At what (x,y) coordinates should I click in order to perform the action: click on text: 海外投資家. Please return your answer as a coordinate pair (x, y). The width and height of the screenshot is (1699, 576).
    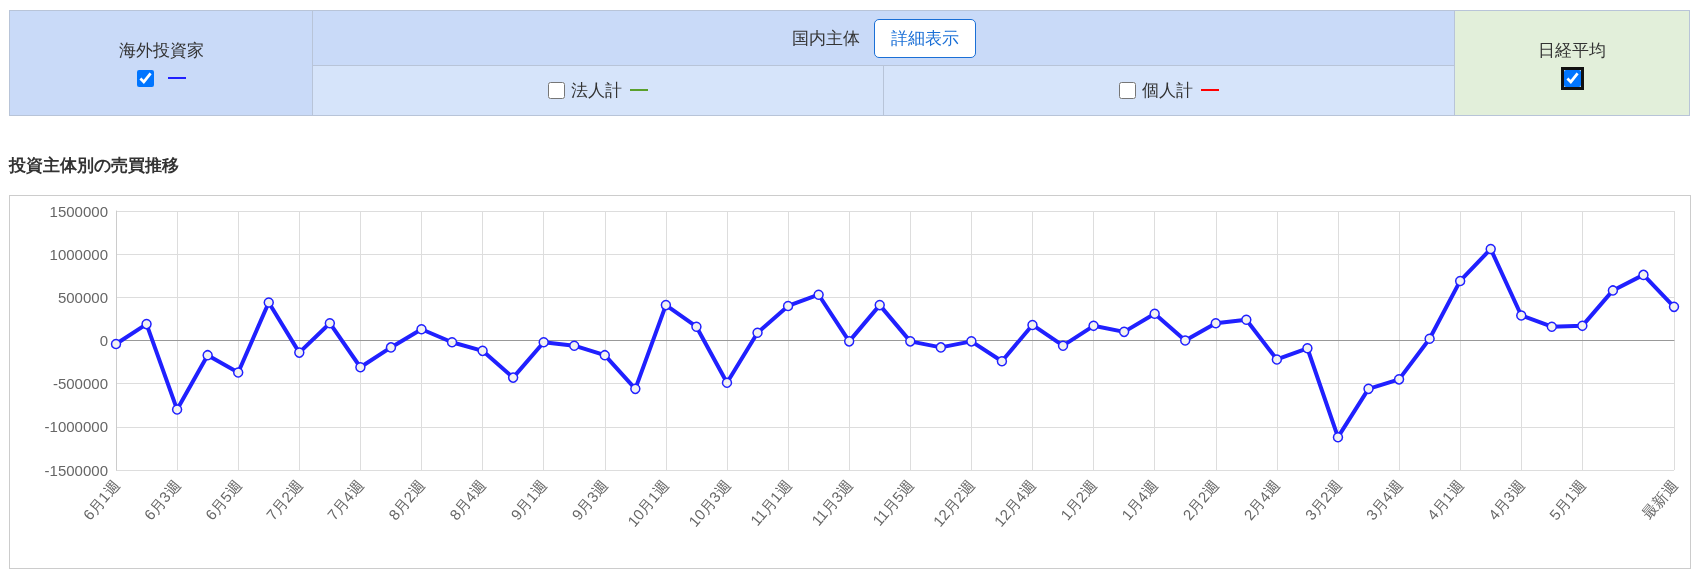
    Looking at the image, I should click on (161, 50).